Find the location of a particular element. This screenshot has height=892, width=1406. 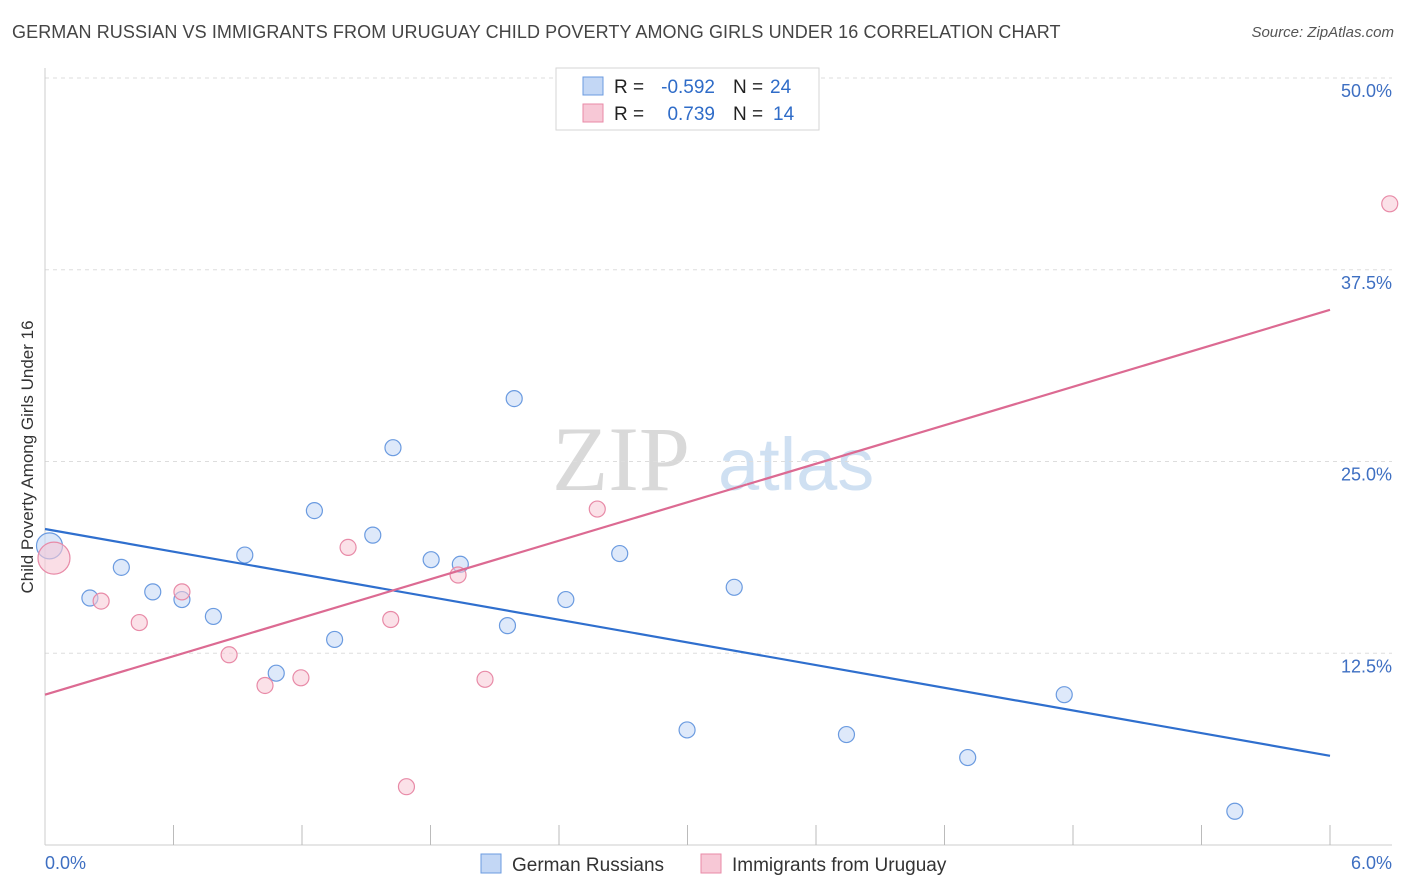

y-tick-label-3: 50.0% is located at coordinates (1366, 91).